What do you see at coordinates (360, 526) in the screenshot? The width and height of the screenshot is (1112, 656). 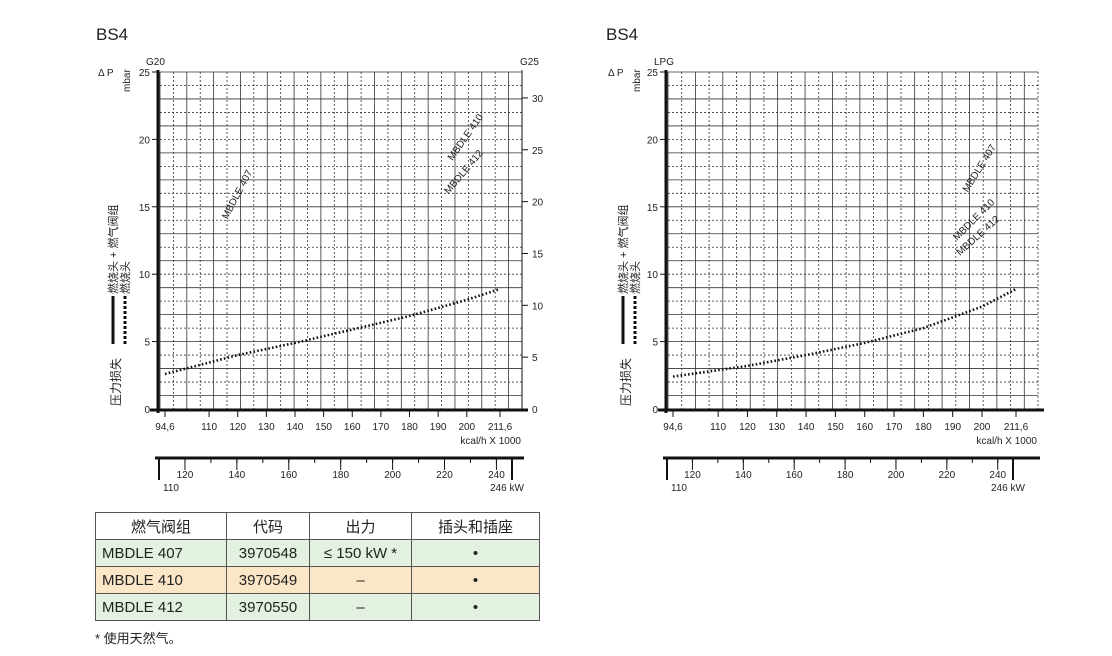 I see `table-header-cell: 出力` at bounding box center [360, 526].